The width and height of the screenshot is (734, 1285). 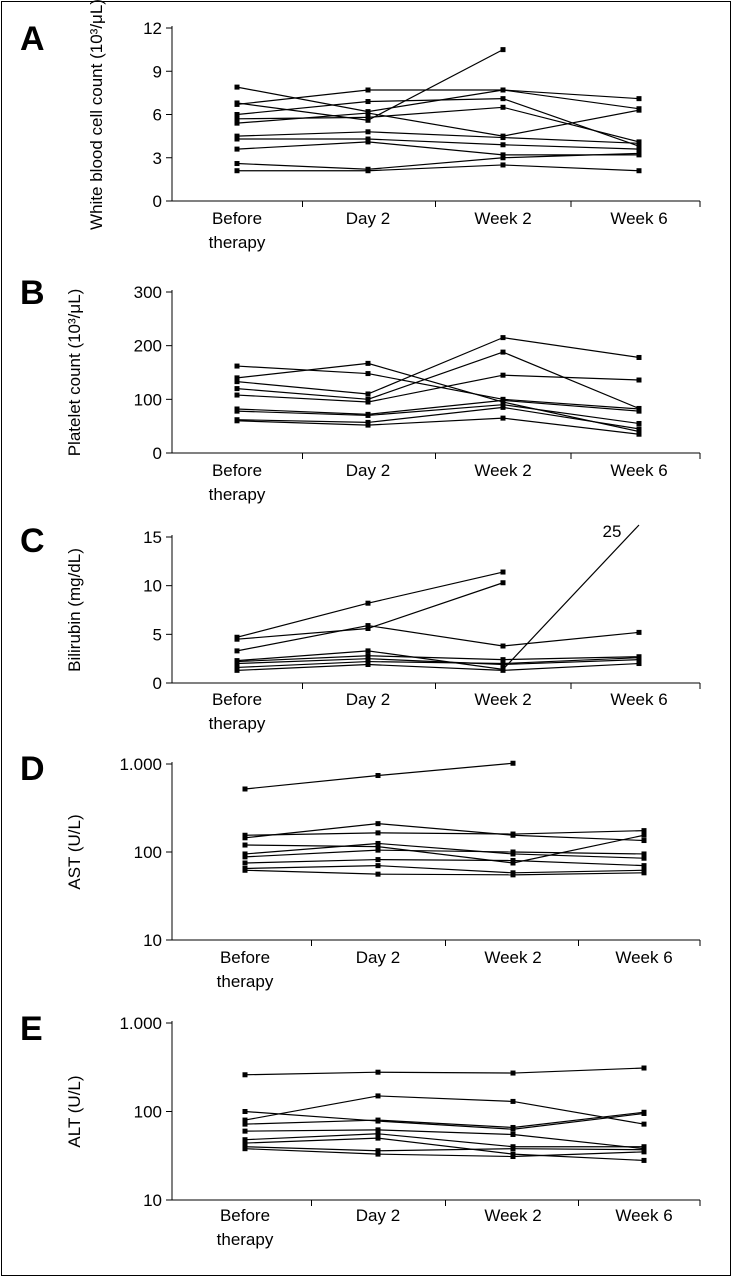 What do you see at coordinates (32, 769) in the screenshot?
I see `panel-letter: D` at bounding box center [32, 769].